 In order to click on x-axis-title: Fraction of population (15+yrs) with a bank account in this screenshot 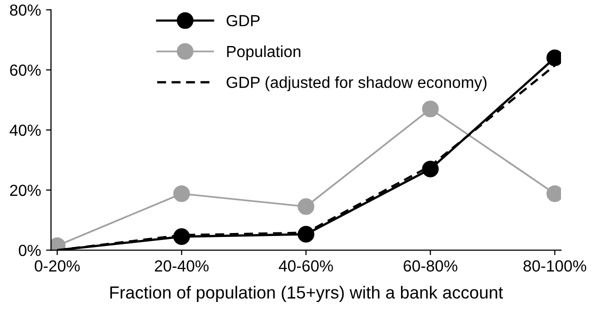, I will do `click(306, 294)`.